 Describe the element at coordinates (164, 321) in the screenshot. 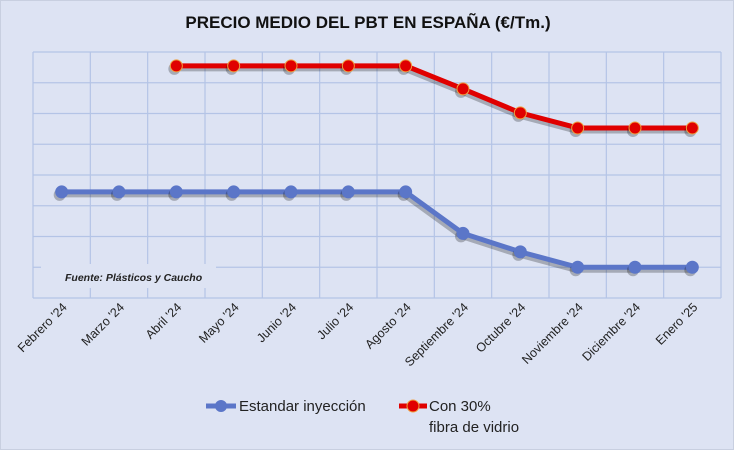

I see `x-tick-label: Abril '24` at that location.